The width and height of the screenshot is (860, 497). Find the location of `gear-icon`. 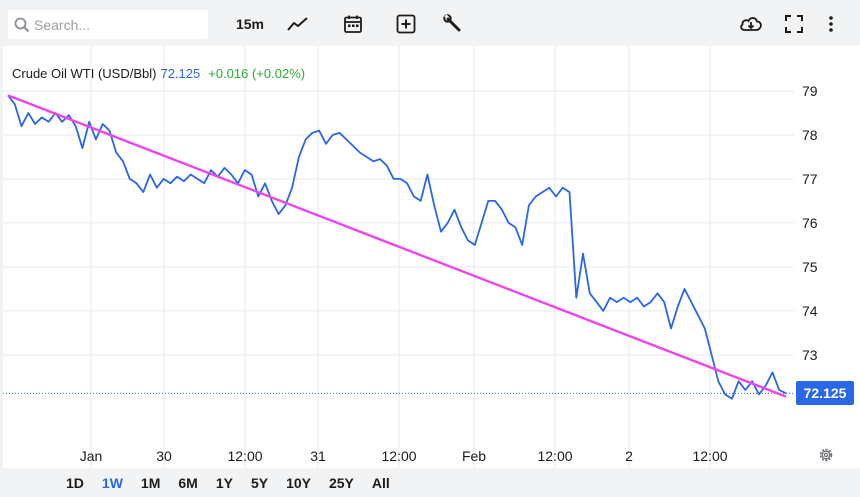

gear-icon is located at coordinates (826, 455).